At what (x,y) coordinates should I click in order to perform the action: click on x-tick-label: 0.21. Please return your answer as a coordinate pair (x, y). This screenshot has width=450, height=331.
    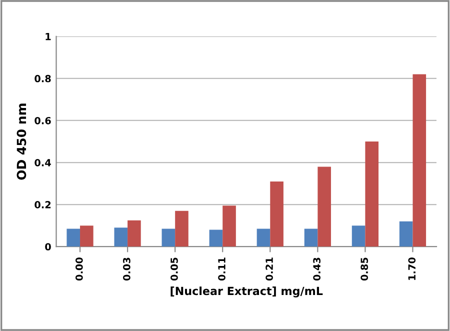
    Looking at the image, I should click on (269, 269).